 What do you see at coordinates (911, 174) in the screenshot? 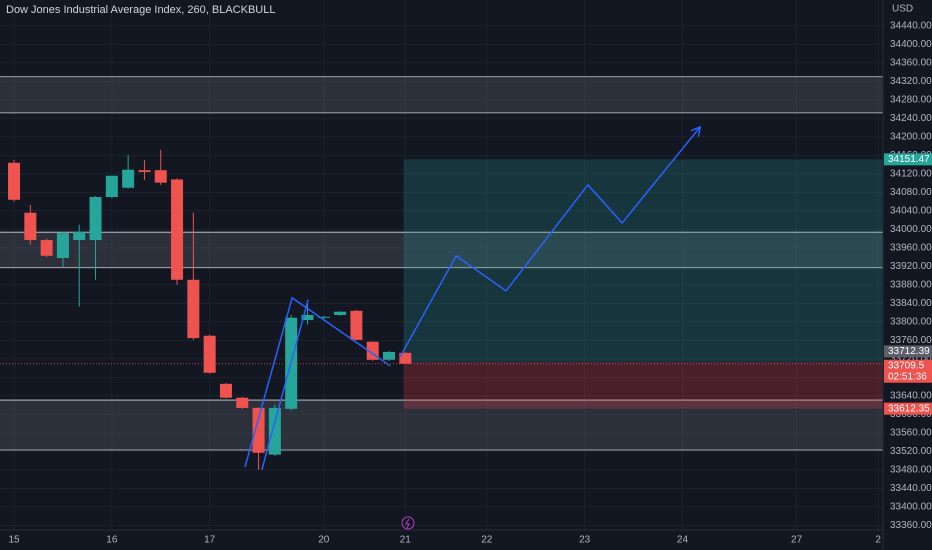
I see `y-tick-label: 34120.00` at bounding box center [911, 174].